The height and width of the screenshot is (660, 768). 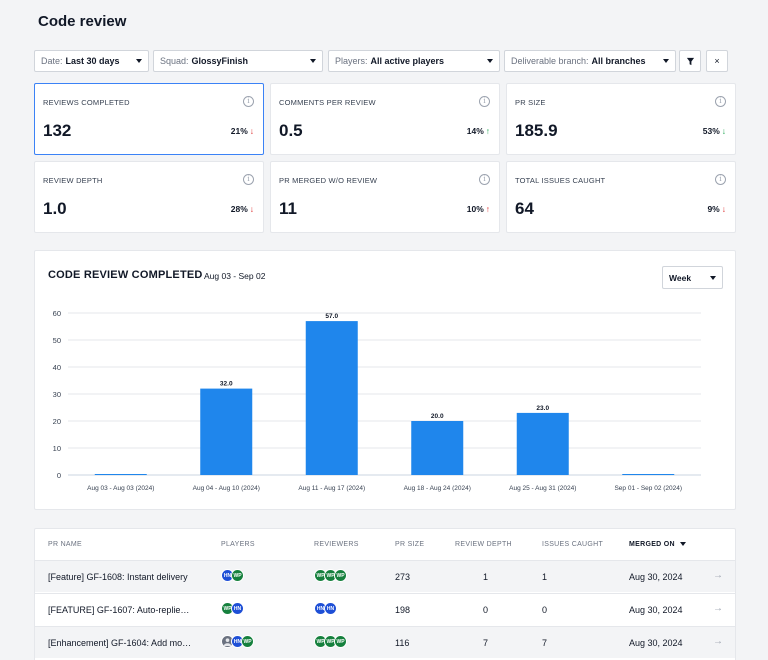 What do you see at coordinates (226, 384) in the screenshot?
I see `data-label: 32.0` at bounding box center [226, 384].